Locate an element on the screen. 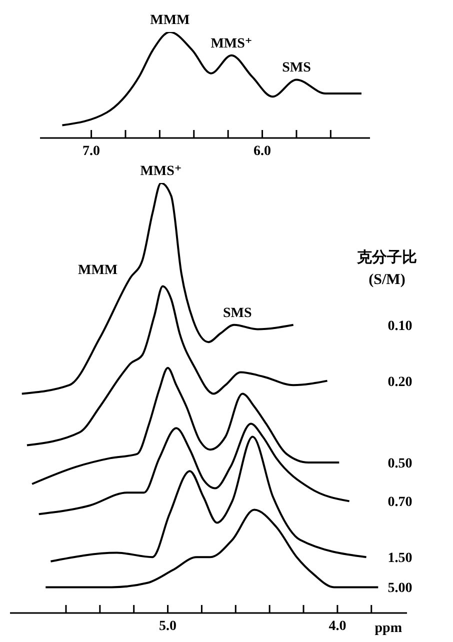  legend-title: 克分子比 (S/M) is located at coordinates (387, 269).